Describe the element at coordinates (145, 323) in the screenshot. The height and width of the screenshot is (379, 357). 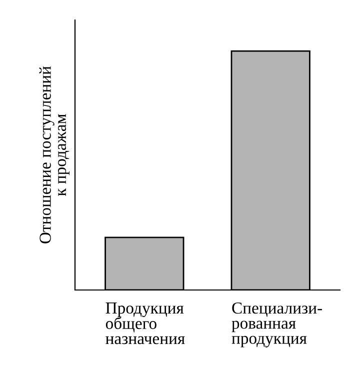
I see `x-tick-label: Продукция общего назначения` at that location.